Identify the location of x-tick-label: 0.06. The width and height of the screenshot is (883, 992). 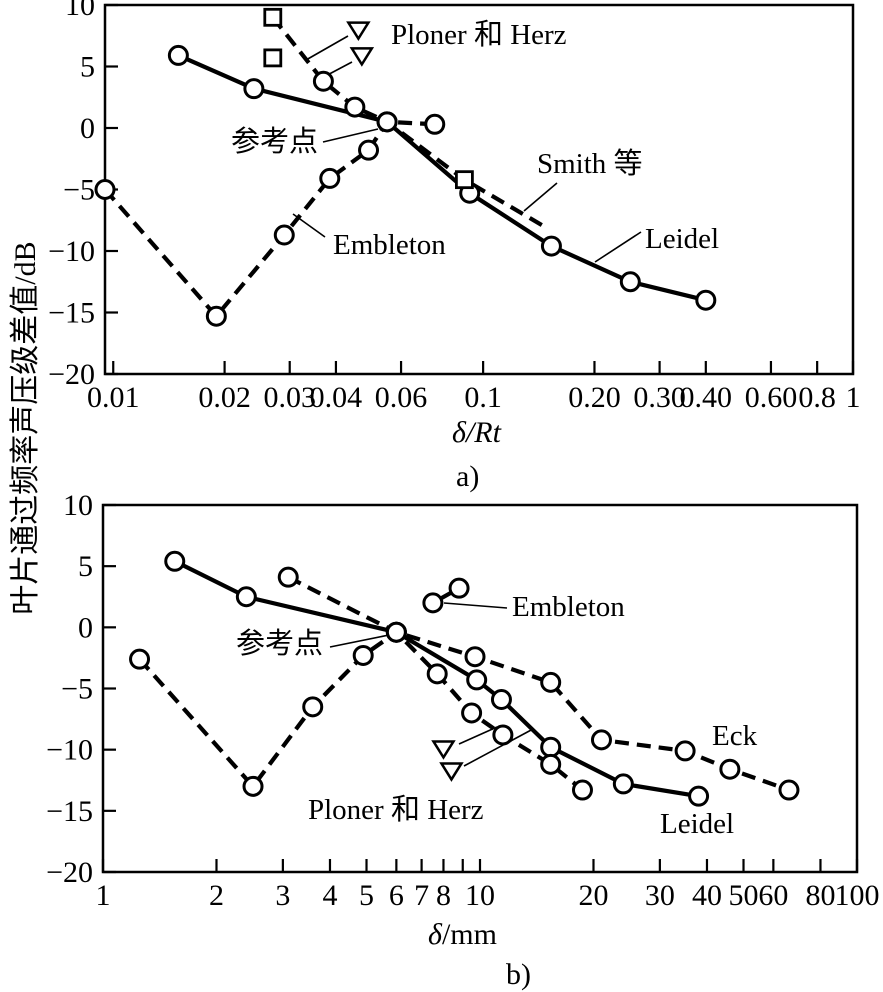
(401, 397).